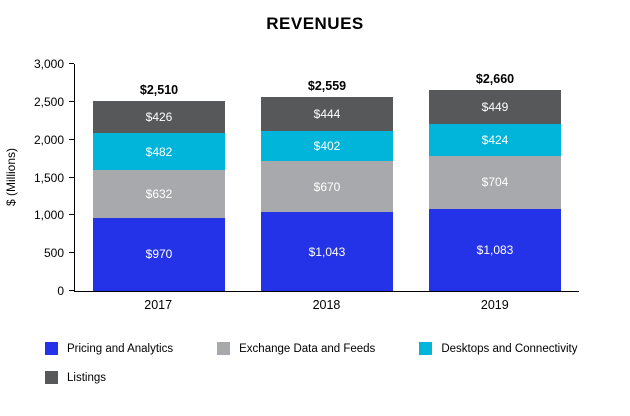 The width and height of the screenshot is (630, 416). I want to click on segment-value-label: $1,083, so click(495, 250).